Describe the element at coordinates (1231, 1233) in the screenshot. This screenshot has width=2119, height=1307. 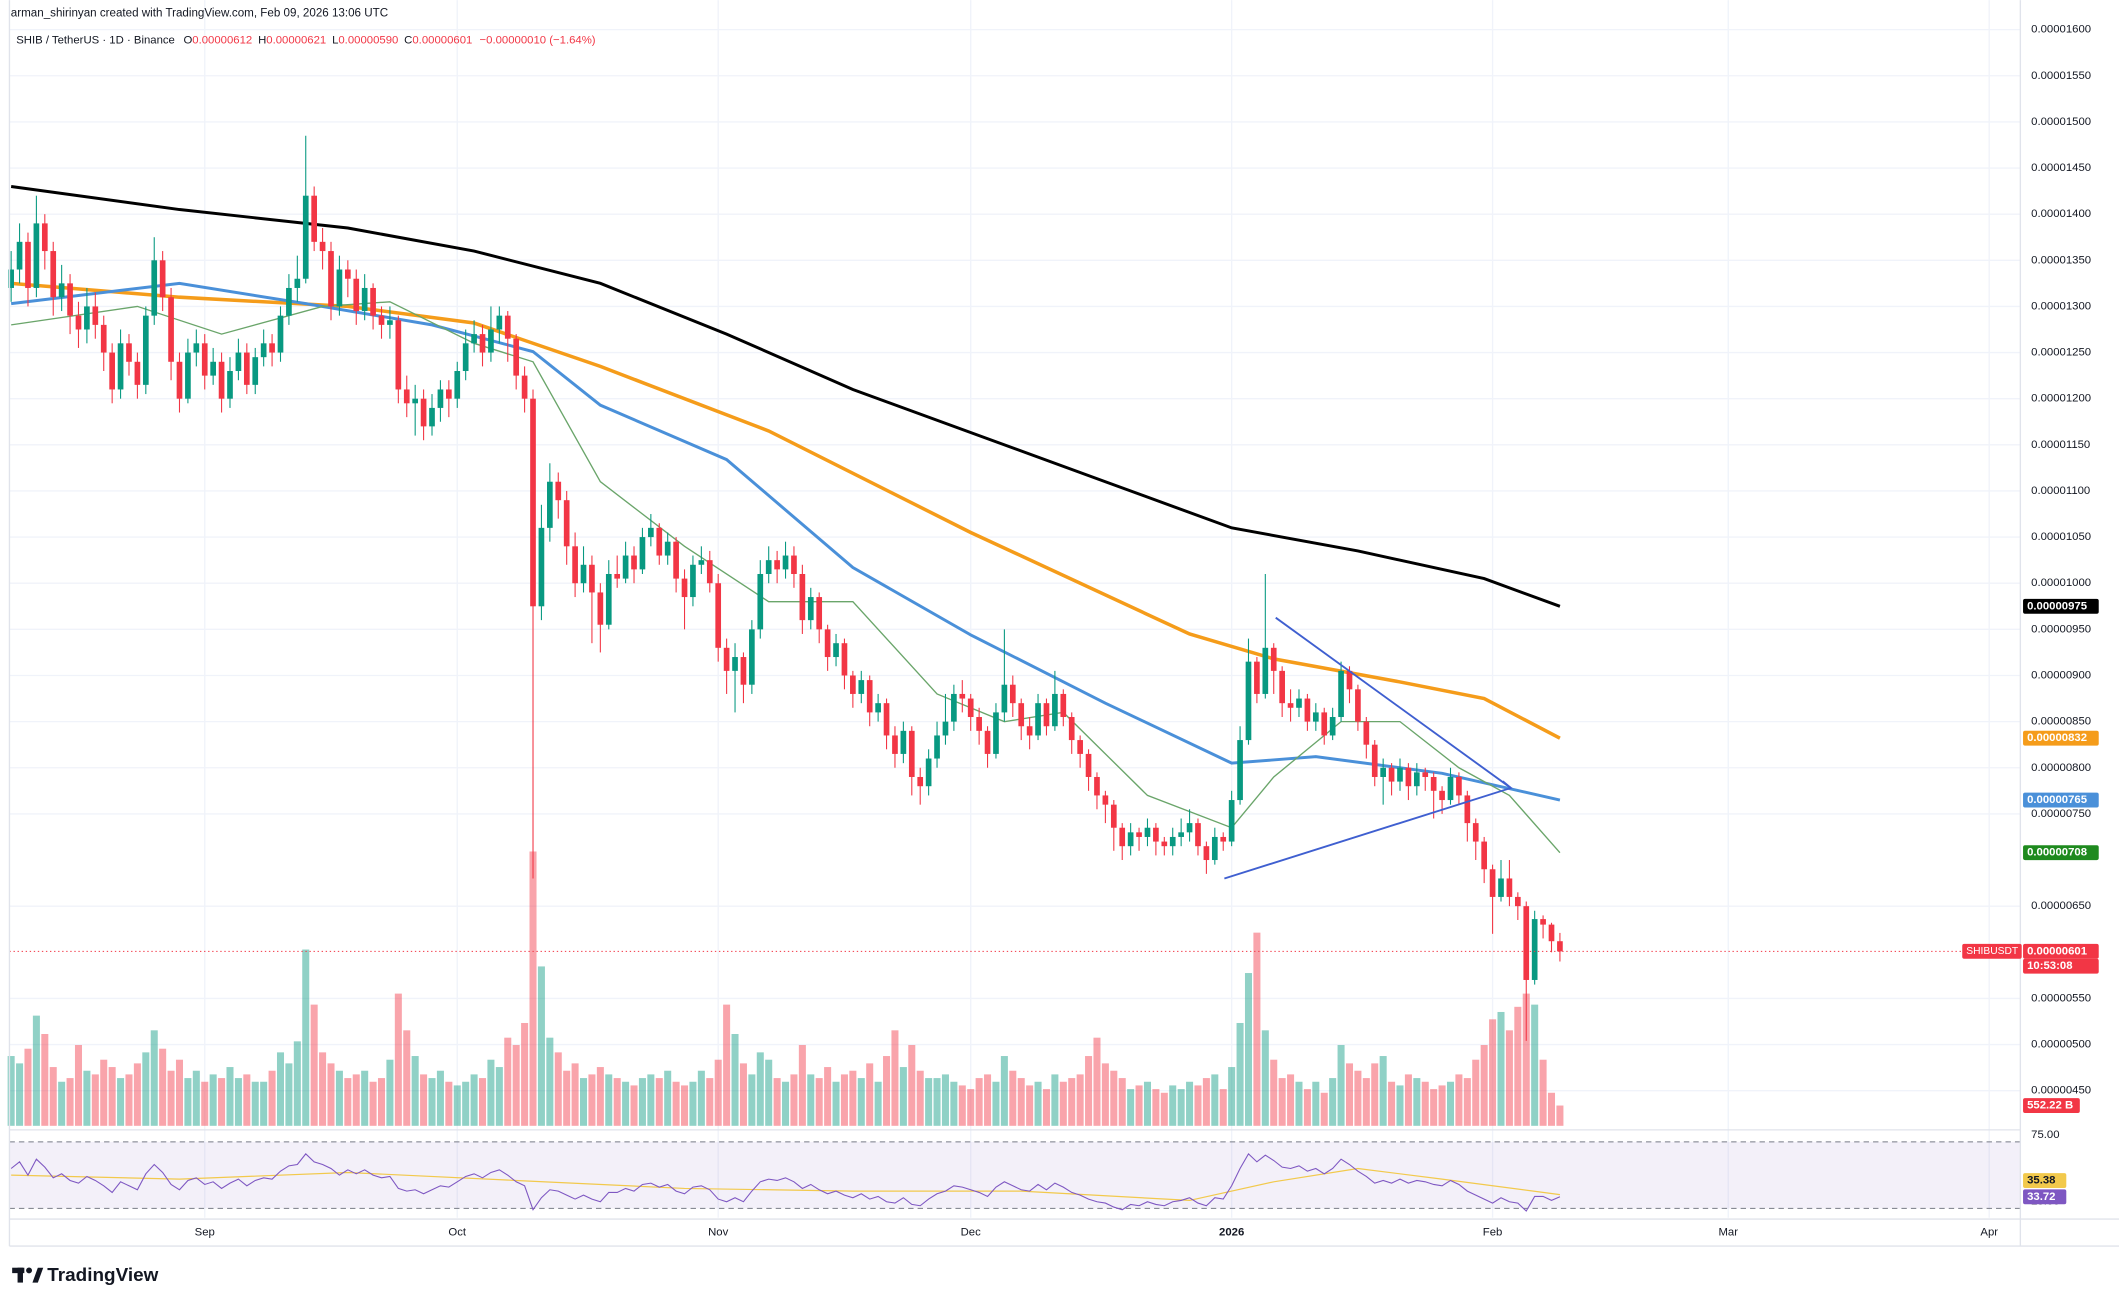
I see `x-tick-label: 2026` at that location.